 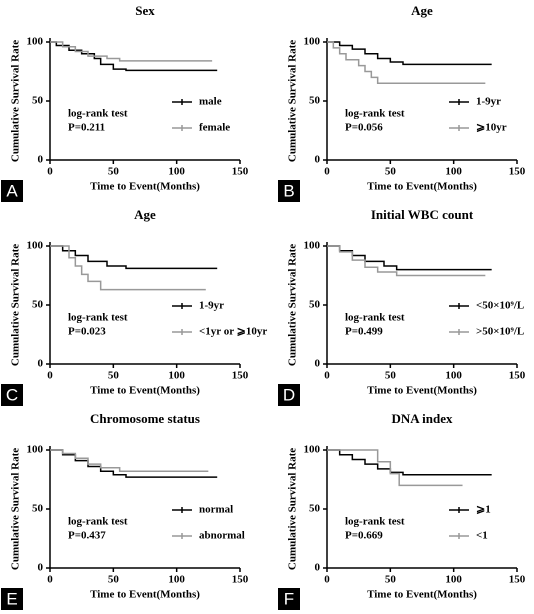 I want to click on panel-label: F, so click(x=289, y=598).